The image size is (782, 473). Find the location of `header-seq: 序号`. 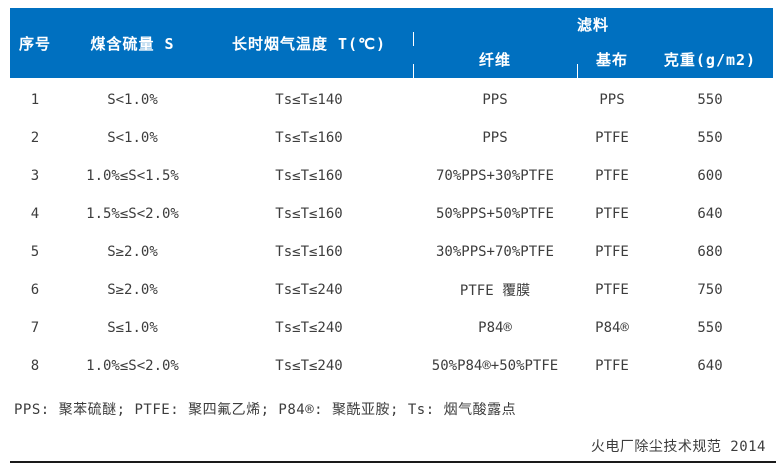

header-seq: 序号 is located at coordinates (34, 43).